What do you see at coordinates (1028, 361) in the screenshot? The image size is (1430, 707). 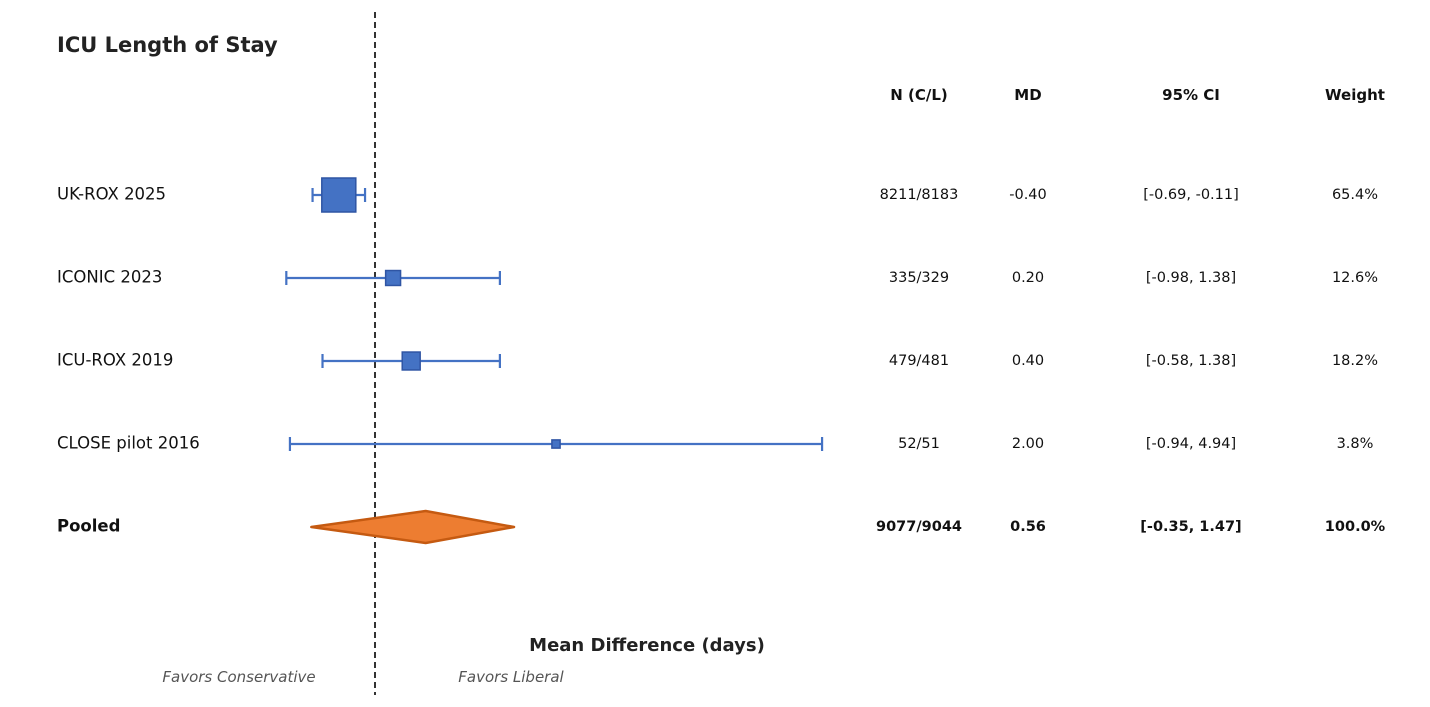 I see `cell-md: 0.40` at bounding box center [1028, 361].